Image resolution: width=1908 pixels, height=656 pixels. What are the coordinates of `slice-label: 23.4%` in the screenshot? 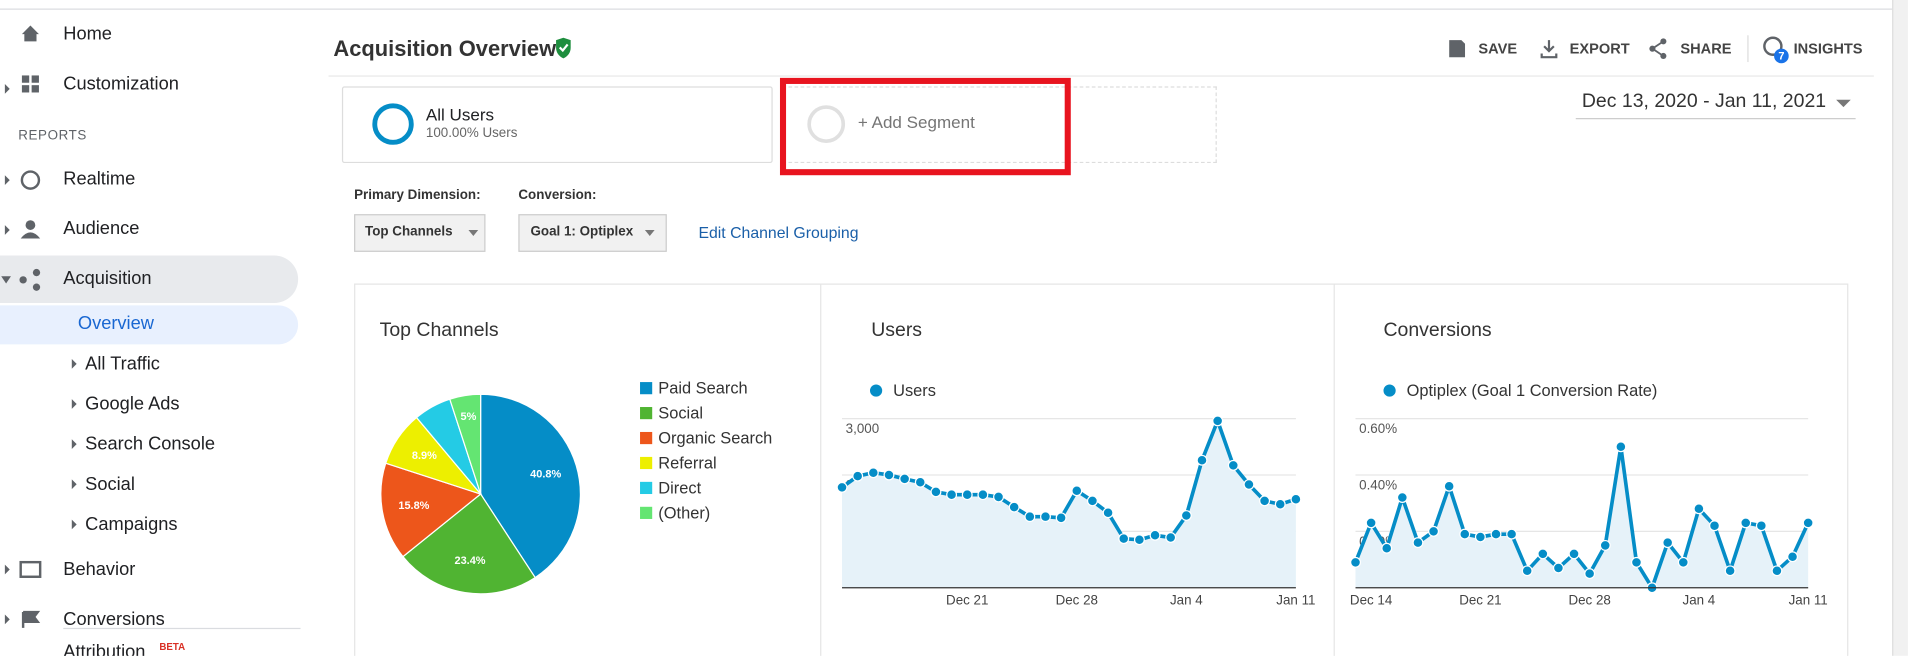 It's located at (470, 561).